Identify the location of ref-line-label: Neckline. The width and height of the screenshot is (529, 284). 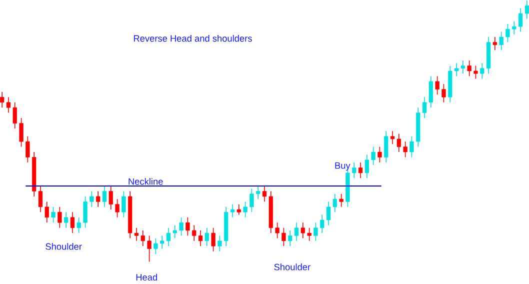
(145, 181).